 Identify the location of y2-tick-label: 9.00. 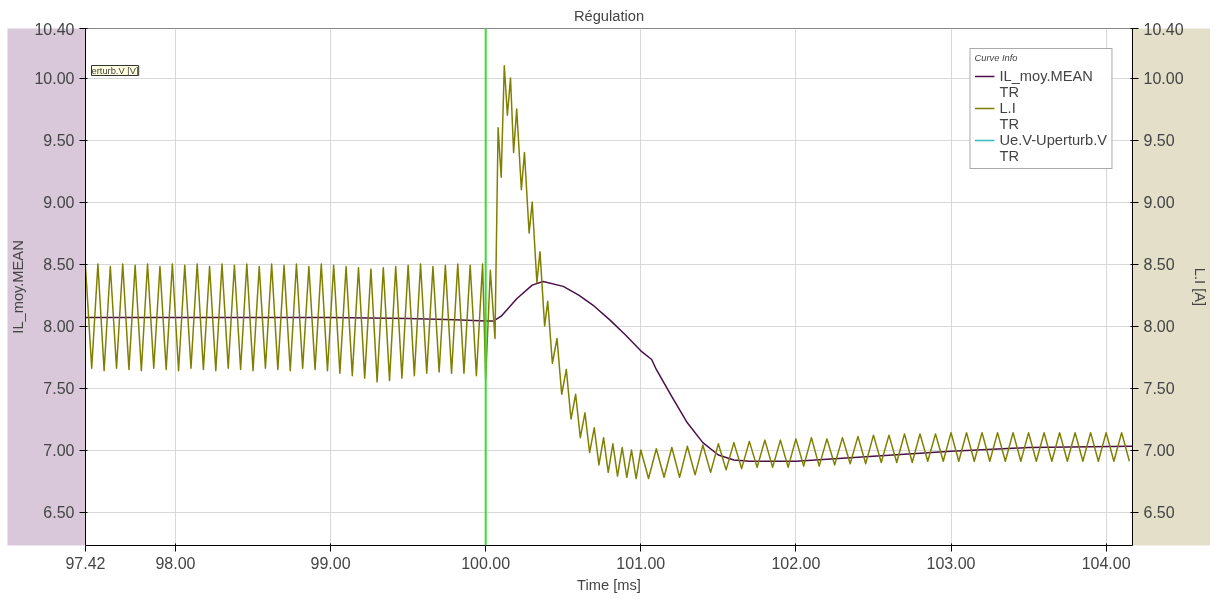
(1159, 203).